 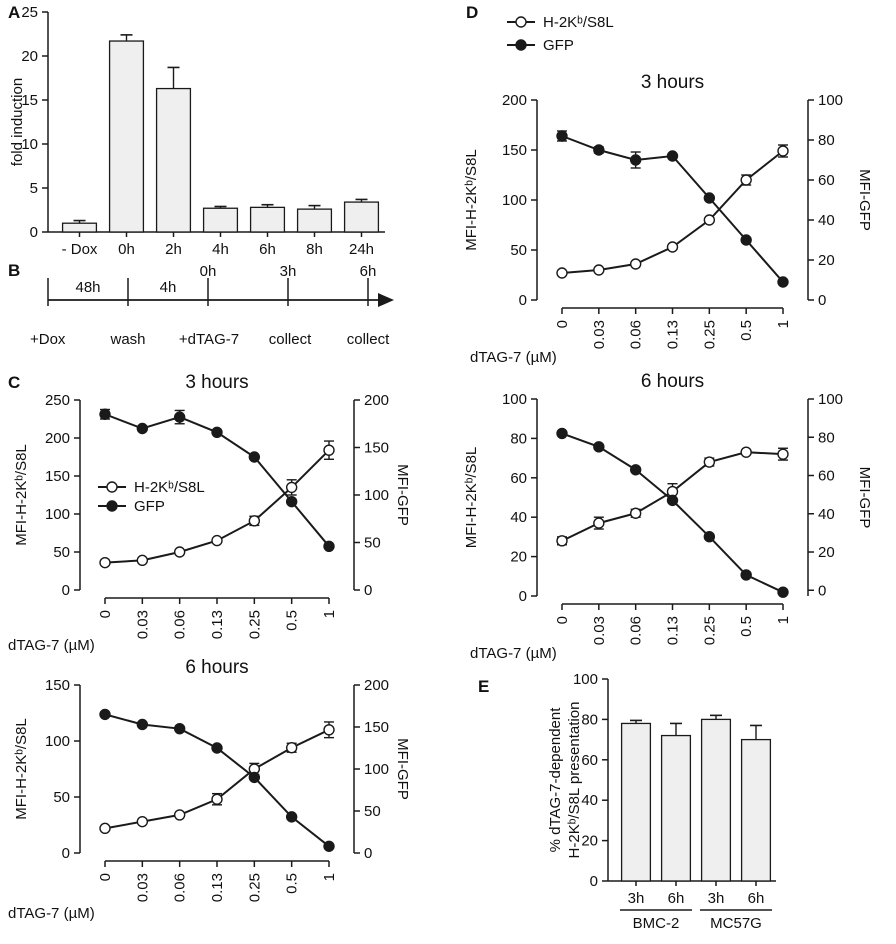 I want to click on D6-left-tick-label: 60, so click(x=518, y=478).